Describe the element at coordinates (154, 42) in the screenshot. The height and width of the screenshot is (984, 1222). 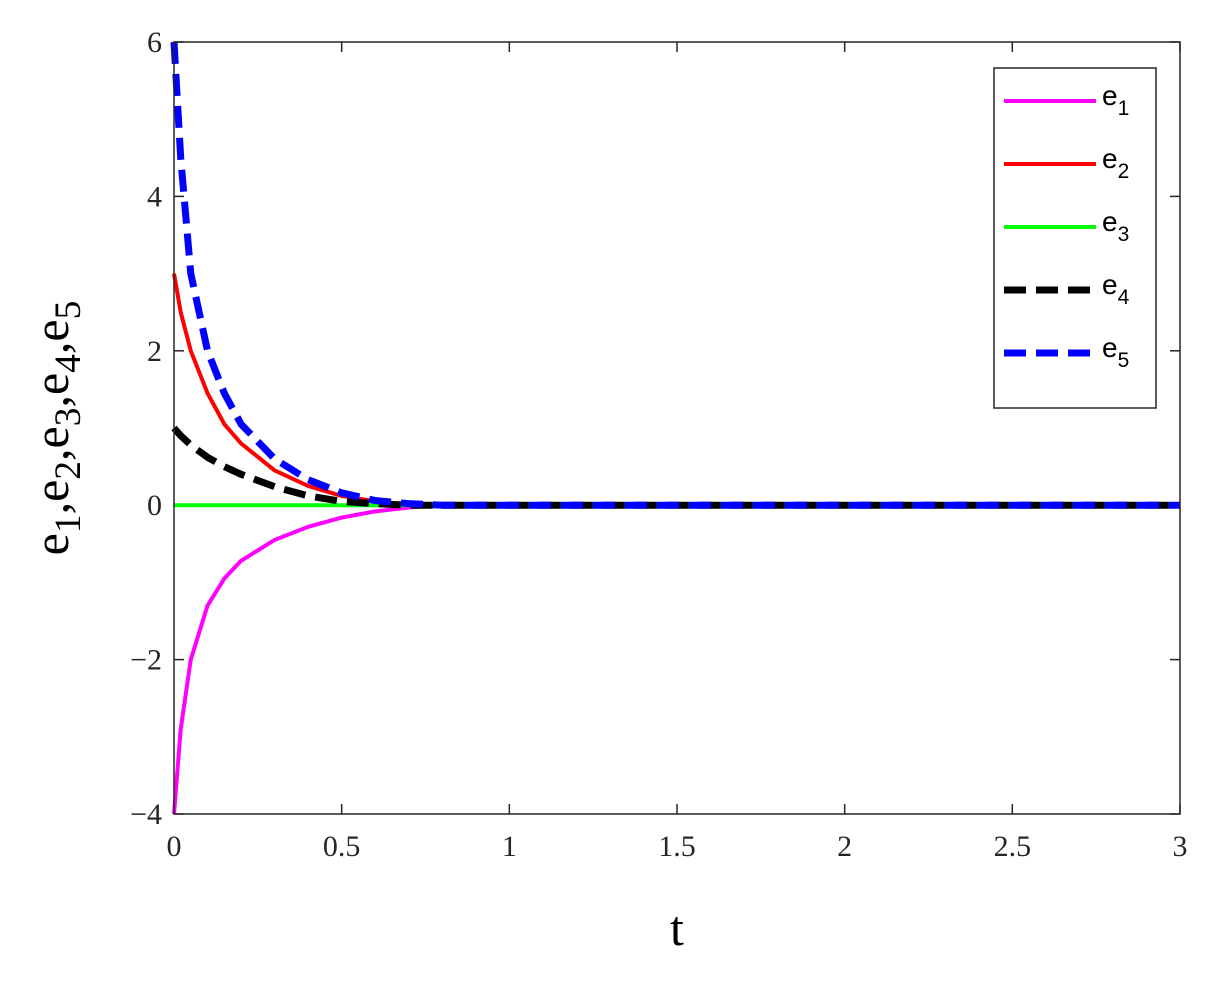
I see `y-tick-label: 6` at that location.